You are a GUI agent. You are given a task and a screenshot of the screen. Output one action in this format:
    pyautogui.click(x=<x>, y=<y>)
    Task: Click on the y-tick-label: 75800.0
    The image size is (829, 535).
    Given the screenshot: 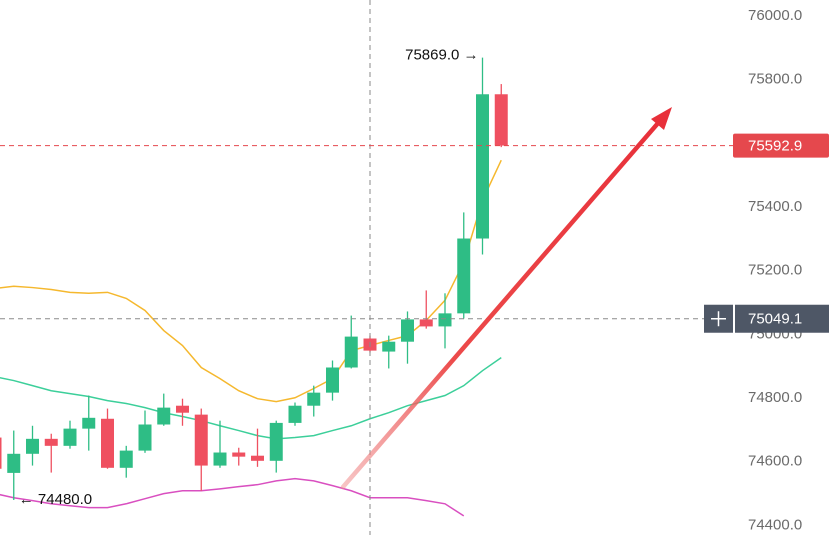 What is the action you would take?
    pyautogui.click(x=775, y=79)
    